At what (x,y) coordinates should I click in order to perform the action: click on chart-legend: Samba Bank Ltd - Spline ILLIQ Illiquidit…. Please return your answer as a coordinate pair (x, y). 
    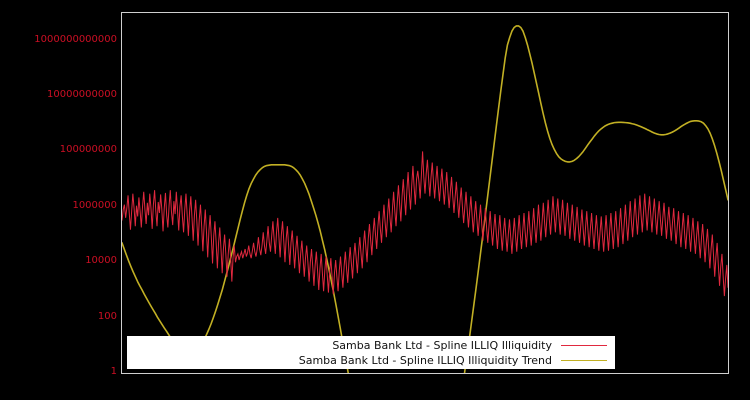
    Looking at the image, I should click on (371, 352).